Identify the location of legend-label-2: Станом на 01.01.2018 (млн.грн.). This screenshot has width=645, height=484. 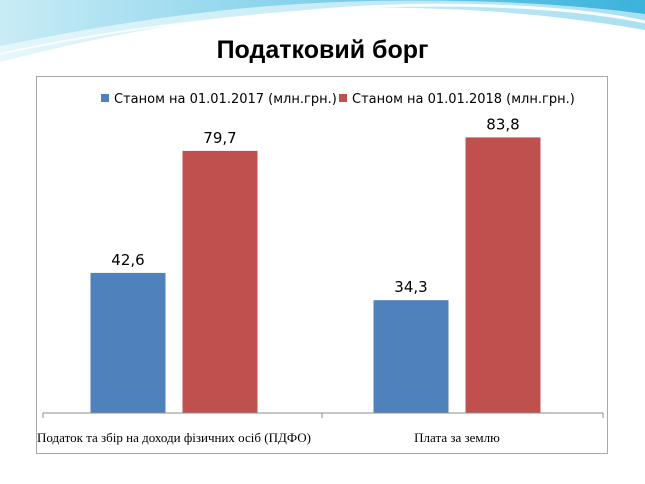
(463, 99).